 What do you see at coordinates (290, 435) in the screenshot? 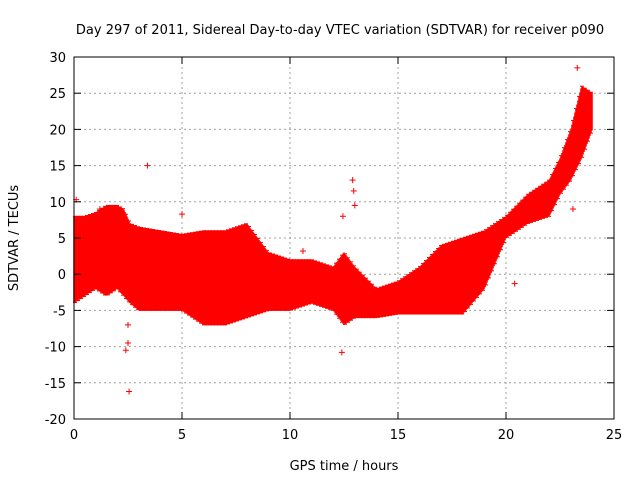
I see `x-tick-label: 10` at bounding box center [290, 435].